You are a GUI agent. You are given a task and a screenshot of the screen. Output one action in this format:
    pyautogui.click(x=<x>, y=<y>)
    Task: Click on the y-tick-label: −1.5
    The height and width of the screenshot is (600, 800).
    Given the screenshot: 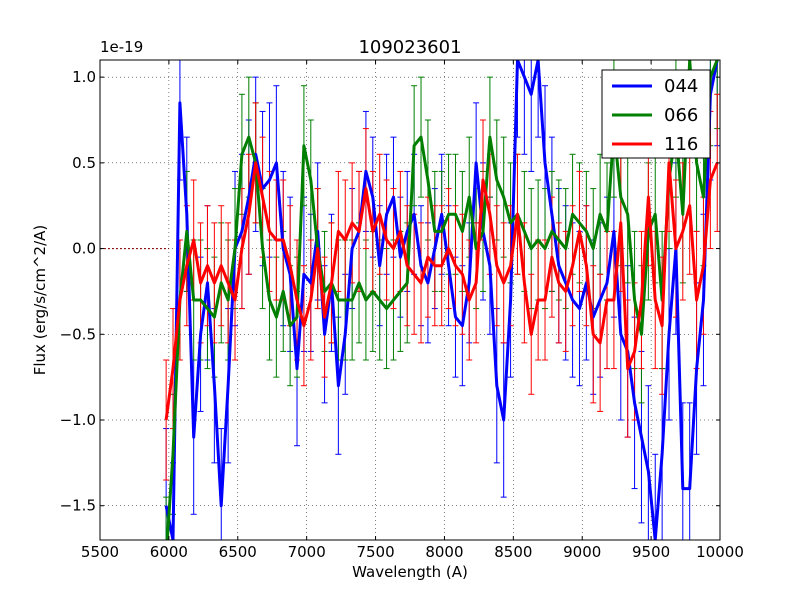 What is the action you would take?
    pyautogui.click(x=78, y=506)
    